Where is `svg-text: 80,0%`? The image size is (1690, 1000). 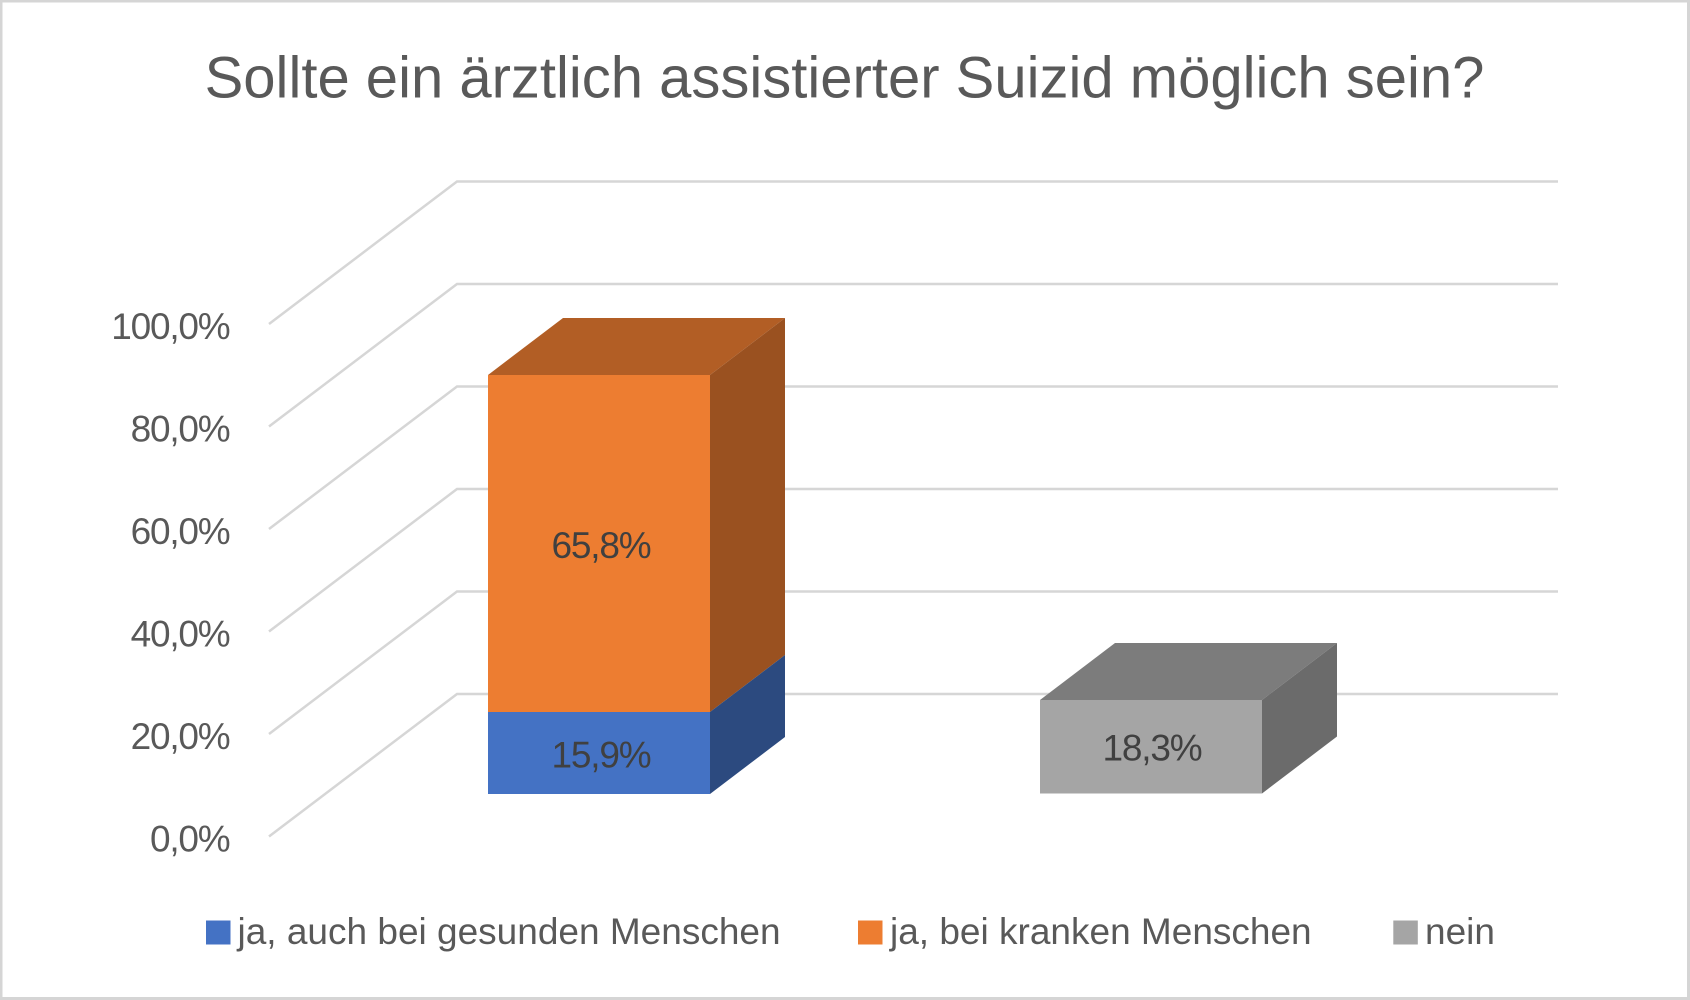
svg-text: 80,0% is located at coordinates (180, 429).